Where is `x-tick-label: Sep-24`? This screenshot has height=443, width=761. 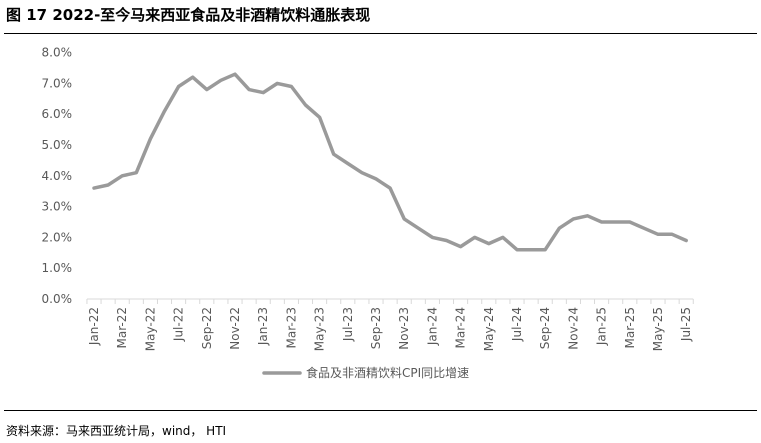
x-tick-label: Sep-24 is located at coordinates (545, 328).